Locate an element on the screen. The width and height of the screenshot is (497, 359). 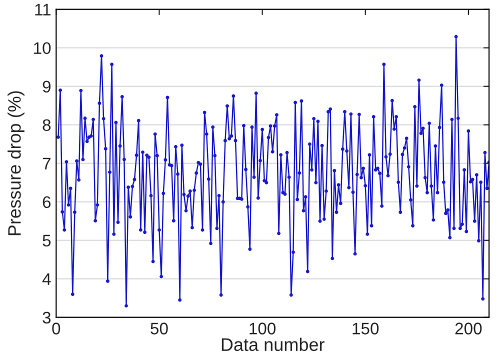
x-tick-label: 50 is located at coordinates (159, 328).